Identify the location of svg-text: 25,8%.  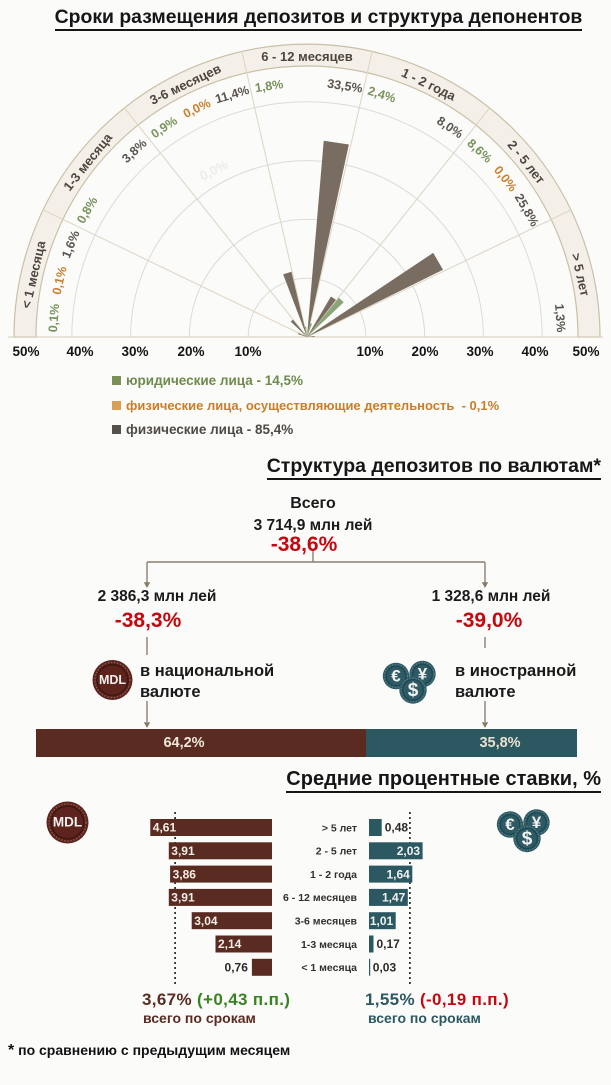
(527, 210).